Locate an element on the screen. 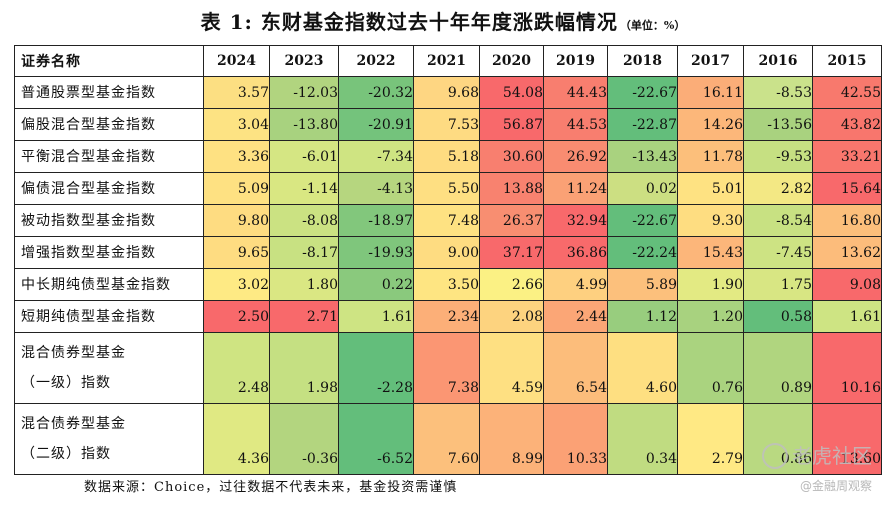 This screenshot has width=886, height=507. watermark-main: 老虎社区 is located at coordinates (832, 456).